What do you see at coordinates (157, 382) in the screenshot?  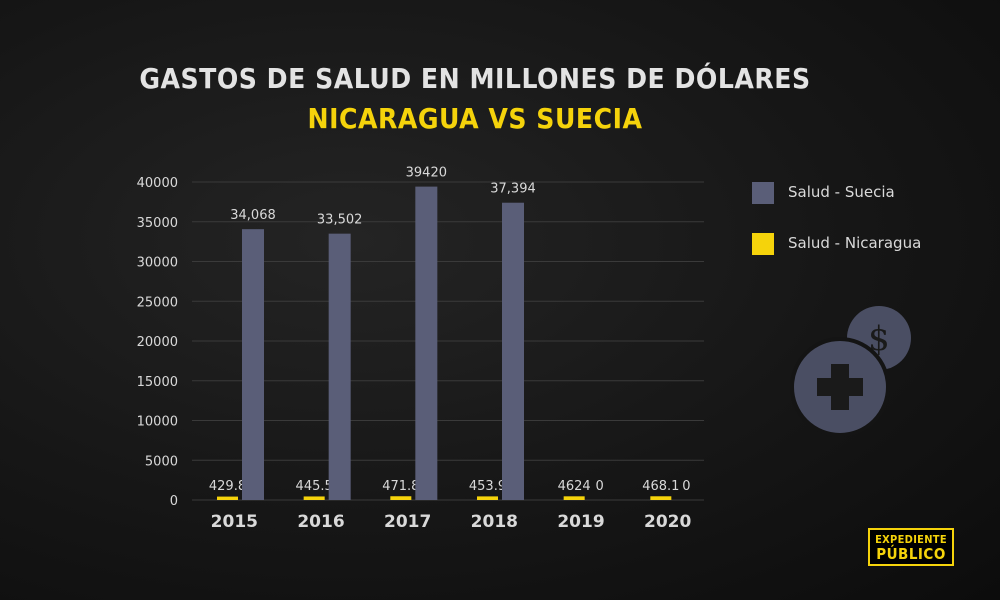 I see `y-tick-label: 15000` at bounding box center [157, 382].